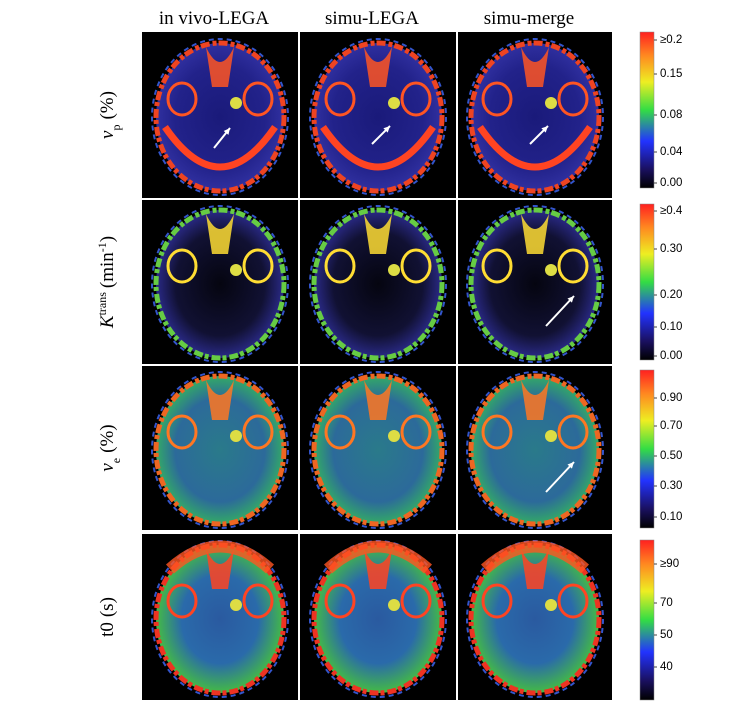 The image size is (748, 712). Describe the element at coordinates (671, 74) in the screenshot. I see `colorbar-tick-label: 0.15` at that location.